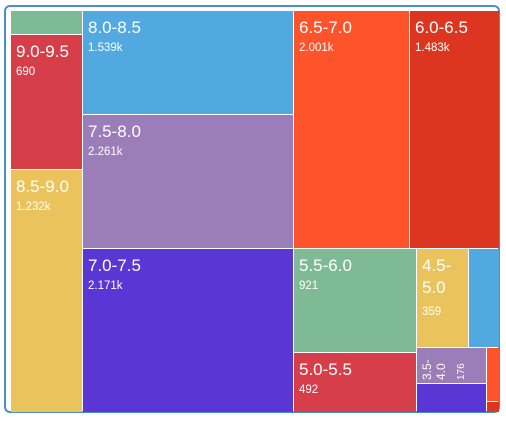 The height and width of the screenshot is (421, 506). I want to click on tile-8-0-8-5: 8.0-8.5 1.539k, so click(188, 62).